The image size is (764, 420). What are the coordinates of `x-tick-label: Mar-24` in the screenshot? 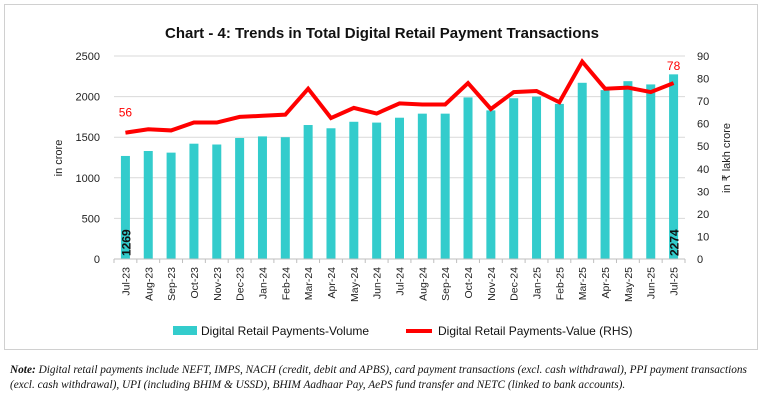 It's located at (309, 283).